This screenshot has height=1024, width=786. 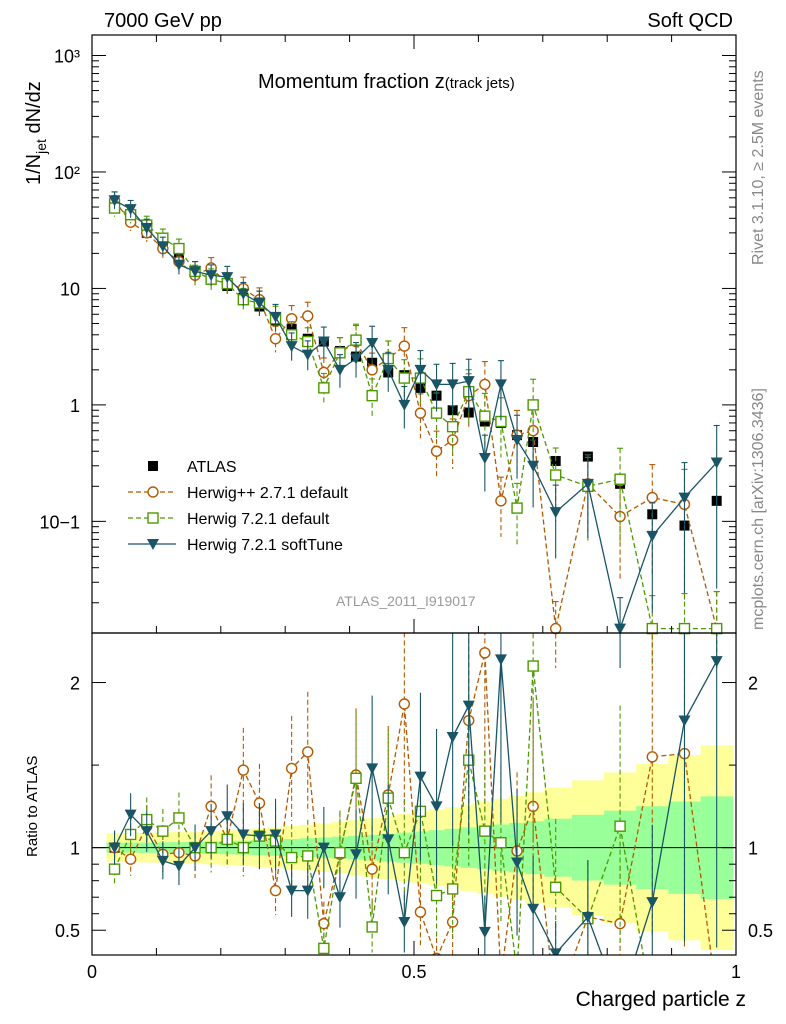 I want to click on legend-entry: Herwig 7.2.1 default, so click(x=229, y=519).